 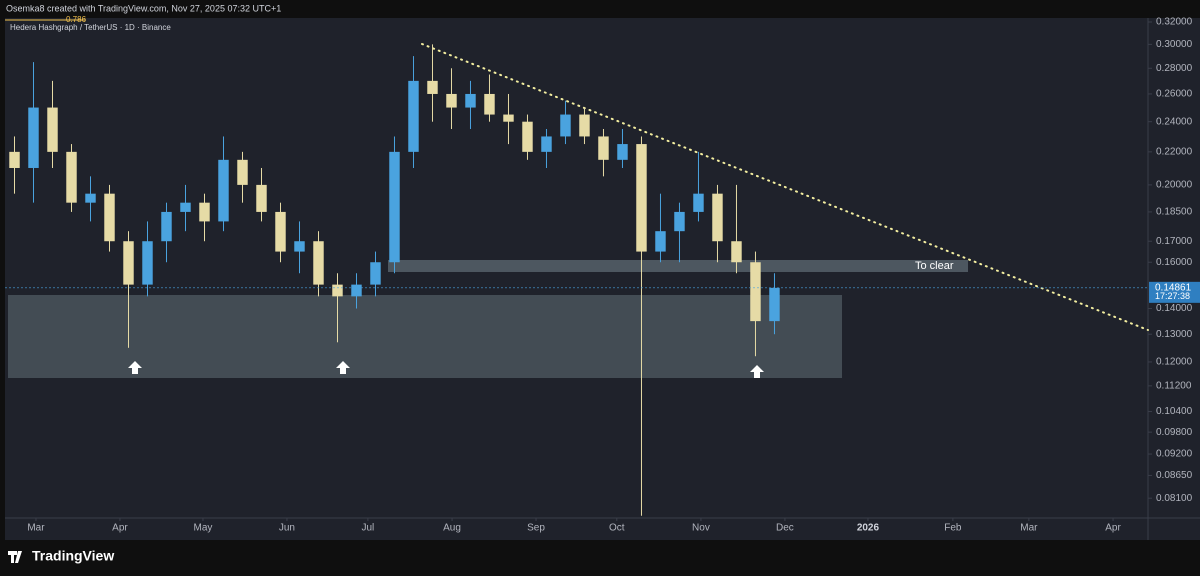 I want to click on price-badge, so click(x=1174, y=292).